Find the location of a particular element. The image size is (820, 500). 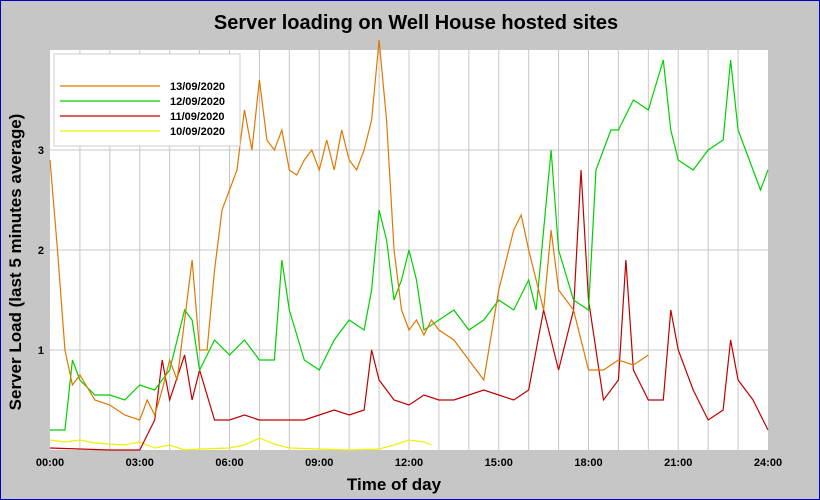

x-tick-label: 12:00 is located at coordinates (409, 463).